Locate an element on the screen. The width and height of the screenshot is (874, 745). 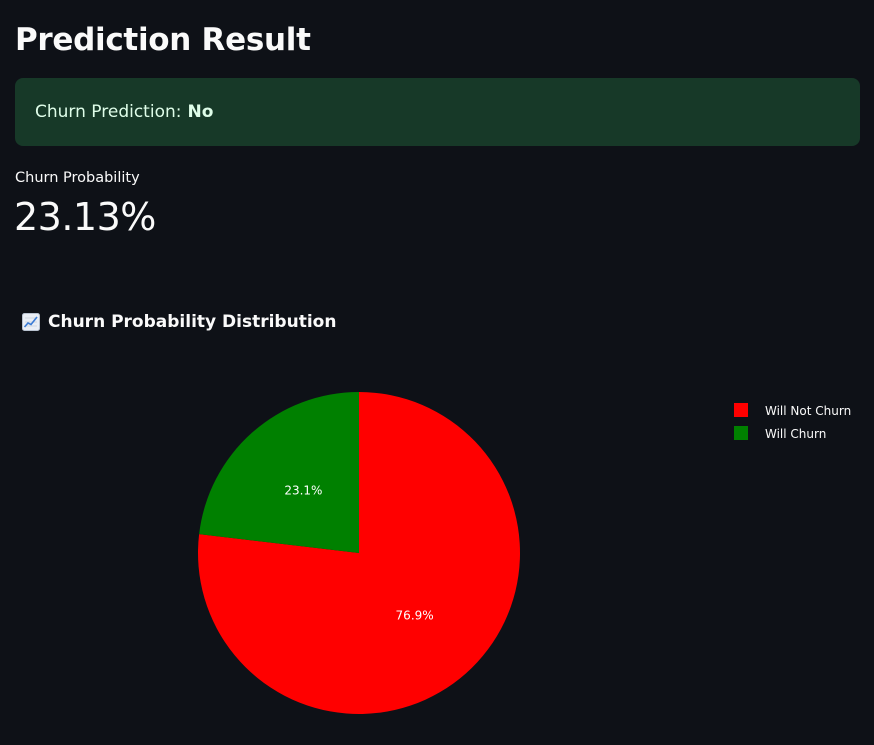
chart-increasing-icon is located at coordinates (31, 322).